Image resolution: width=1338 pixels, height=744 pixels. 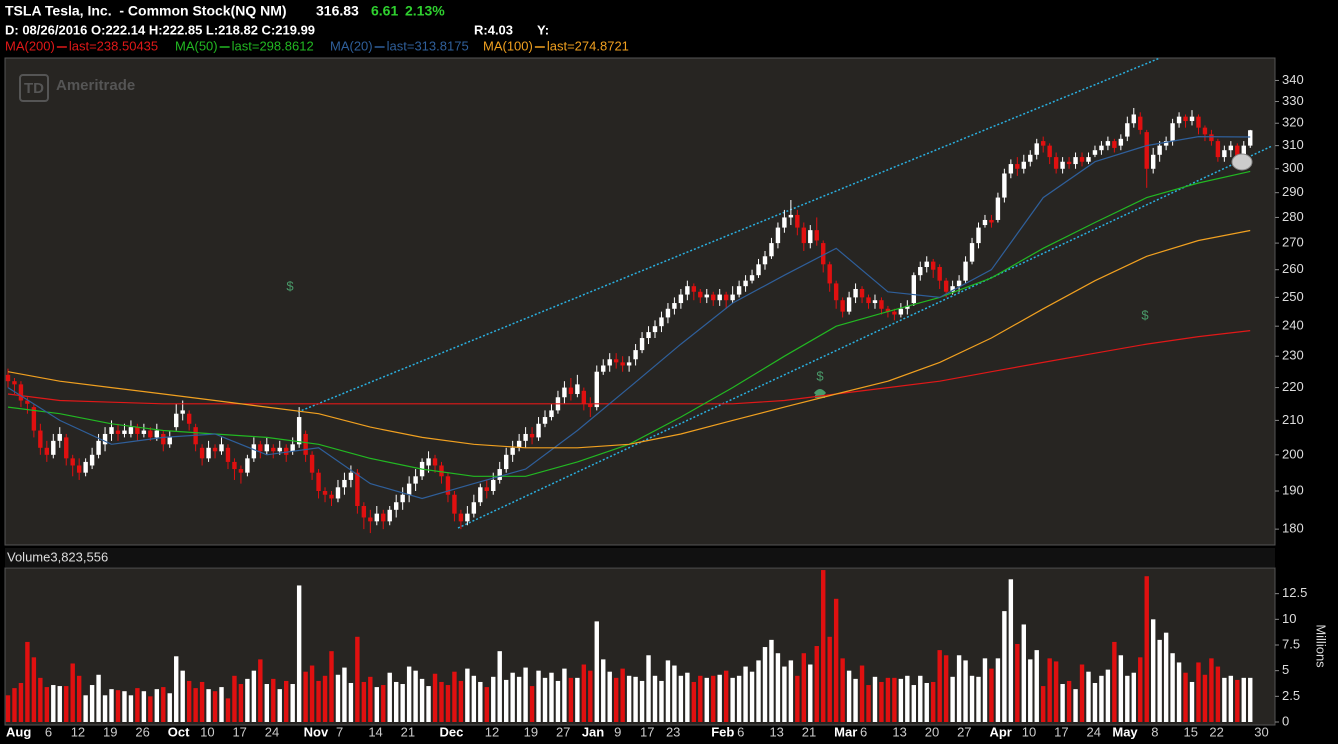 What do you see at coordinates (351, 45) in the screenshot?
I see `legend-name: MA(20)` at bounding box center [351, 45].